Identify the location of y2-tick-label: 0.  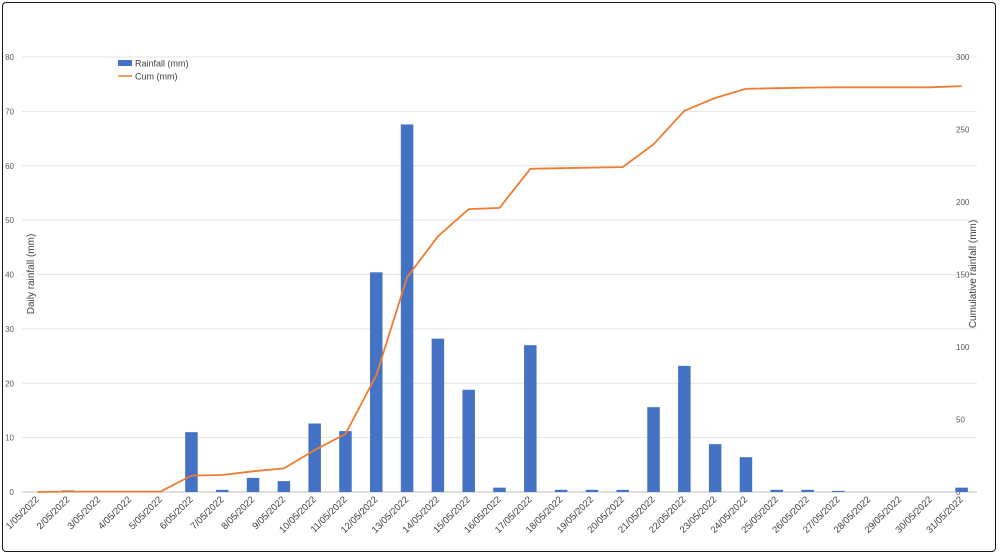
(958, 492).